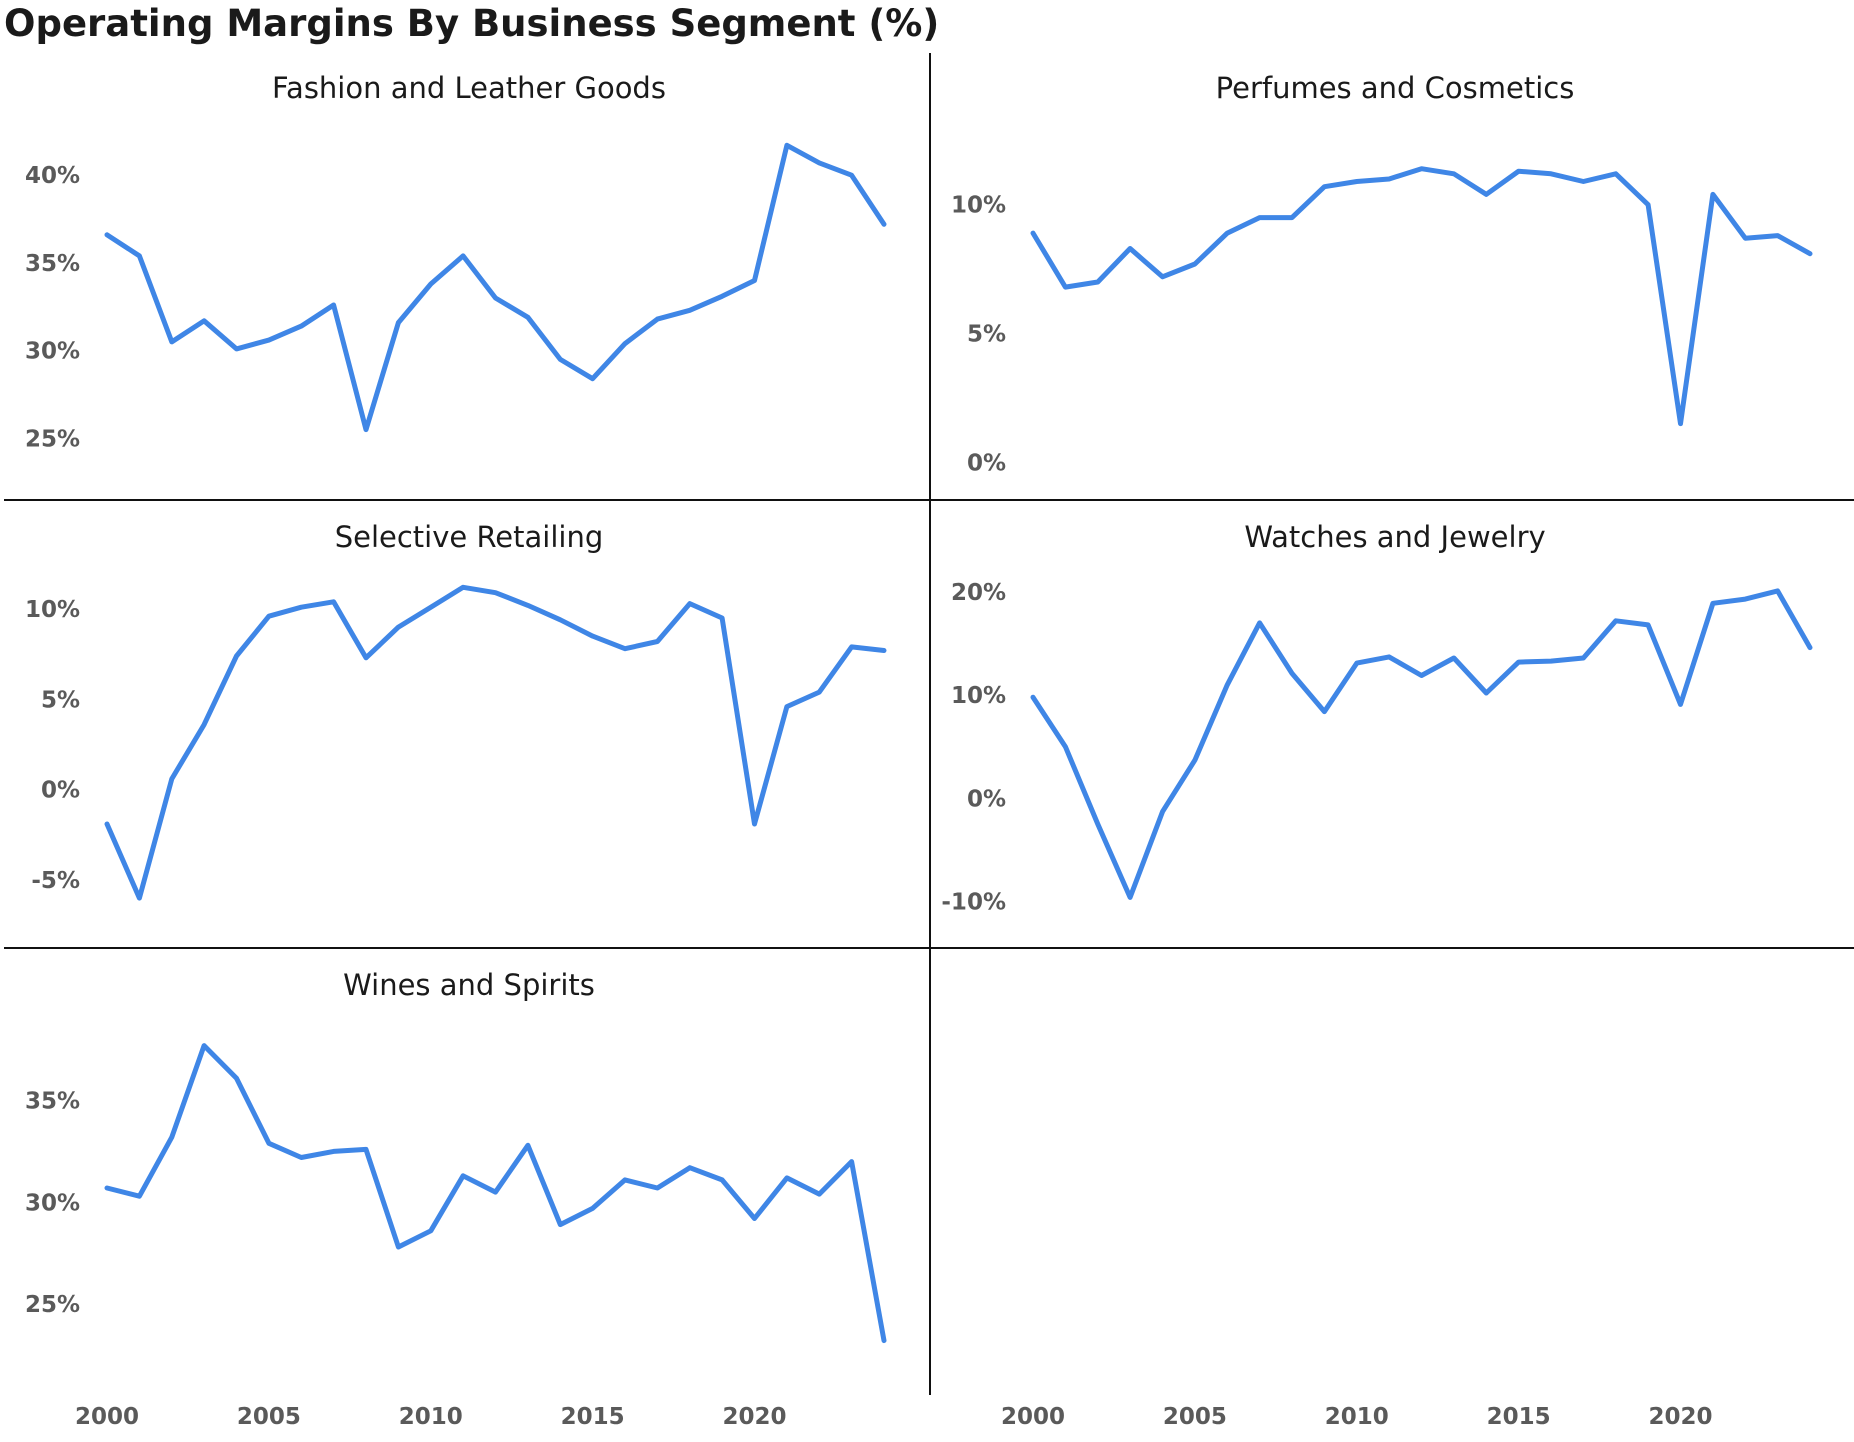 The height and width of the screenshot is (1442, 1854). I want to click on wines-and-spirits-y-tick-2: 35%, so click(52, 1102).